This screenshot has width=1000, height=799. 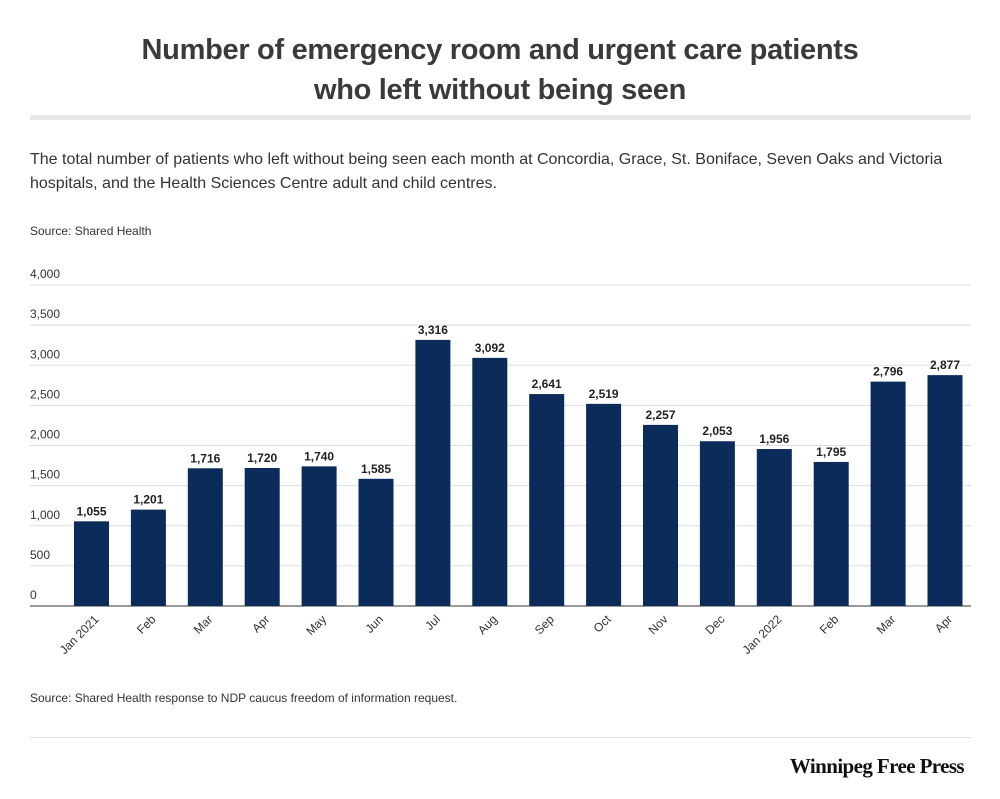 What do you see at coordinates (500, 737) in the screenshot?
I see `footer-divider` at bounding box center [500, 737].